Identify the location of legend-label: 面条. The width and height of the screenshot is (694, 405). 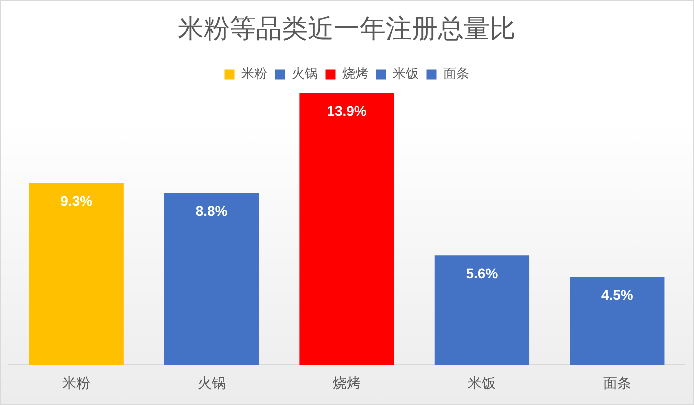
(456, 74).